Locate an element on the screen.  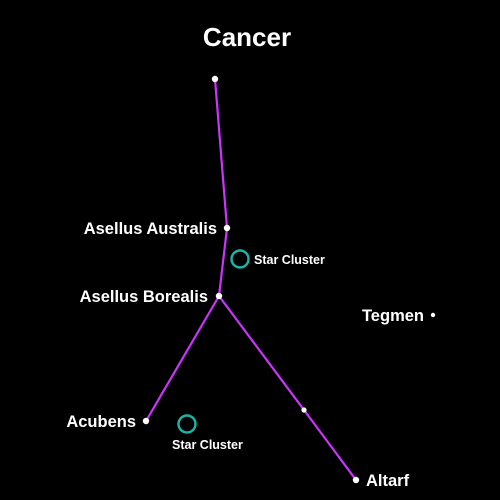
constellation-line-asellus-australis-asellus-borealis is located at coordinates (223, 262).